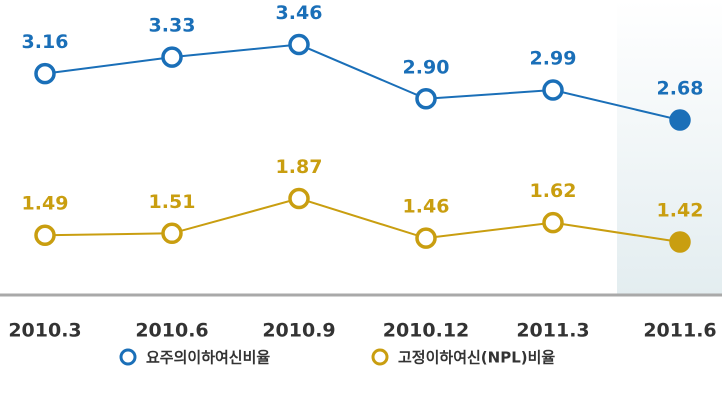  Describe the element at coordinates (299, 13) in the screenshot. I see `data-label: 3.46` at that location.